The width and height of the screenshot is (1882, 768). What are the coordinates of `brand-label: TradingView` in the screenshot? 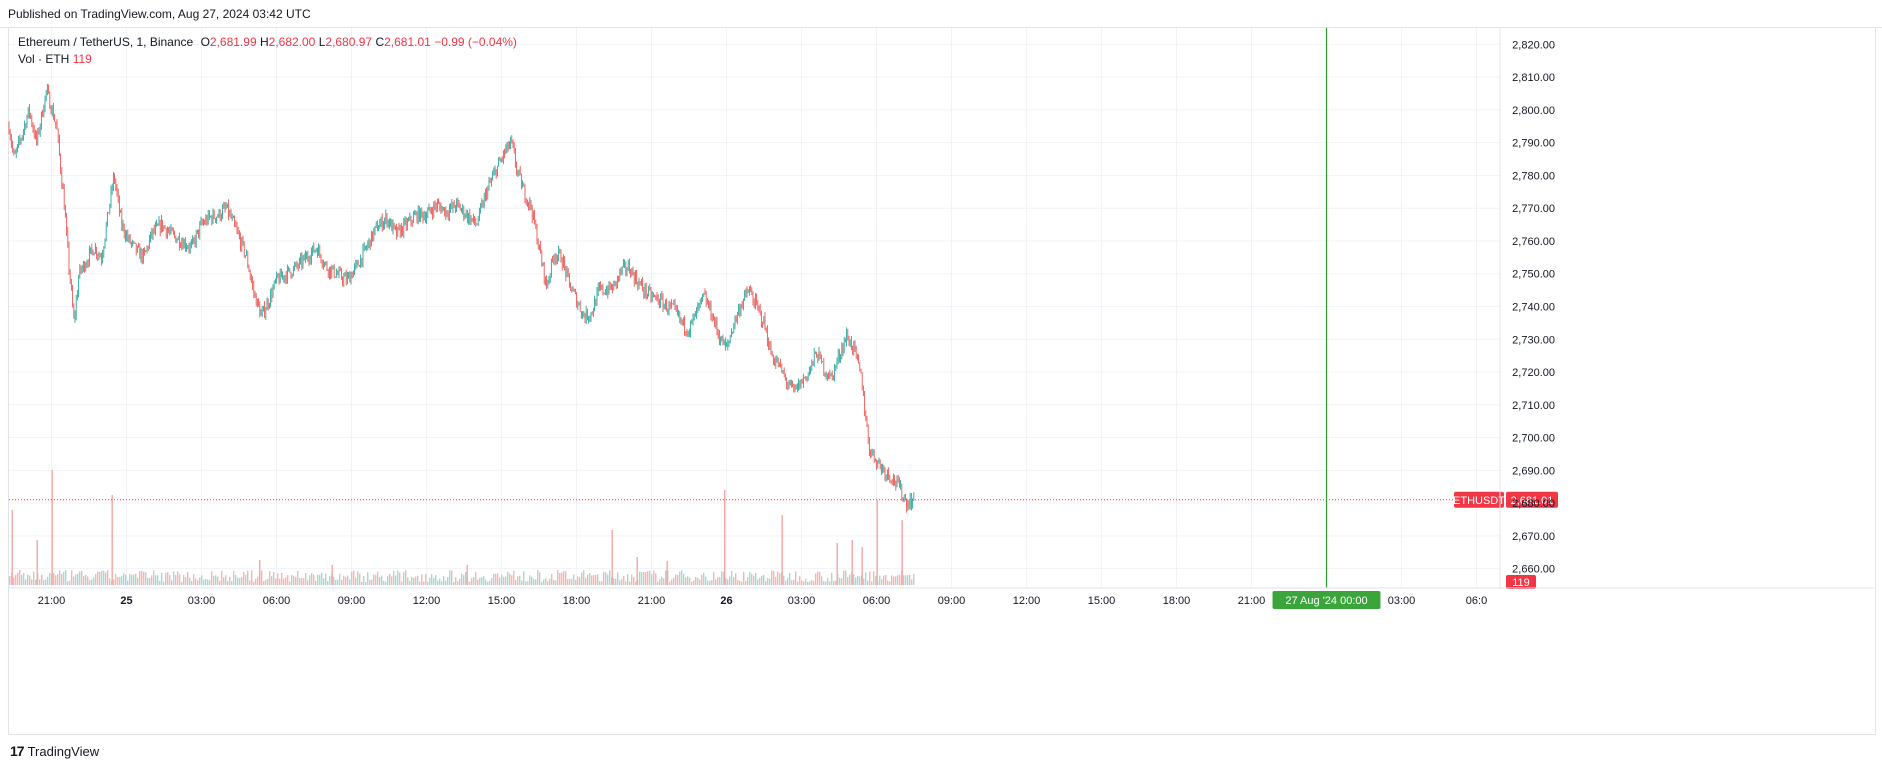 It's located at (63, 751).